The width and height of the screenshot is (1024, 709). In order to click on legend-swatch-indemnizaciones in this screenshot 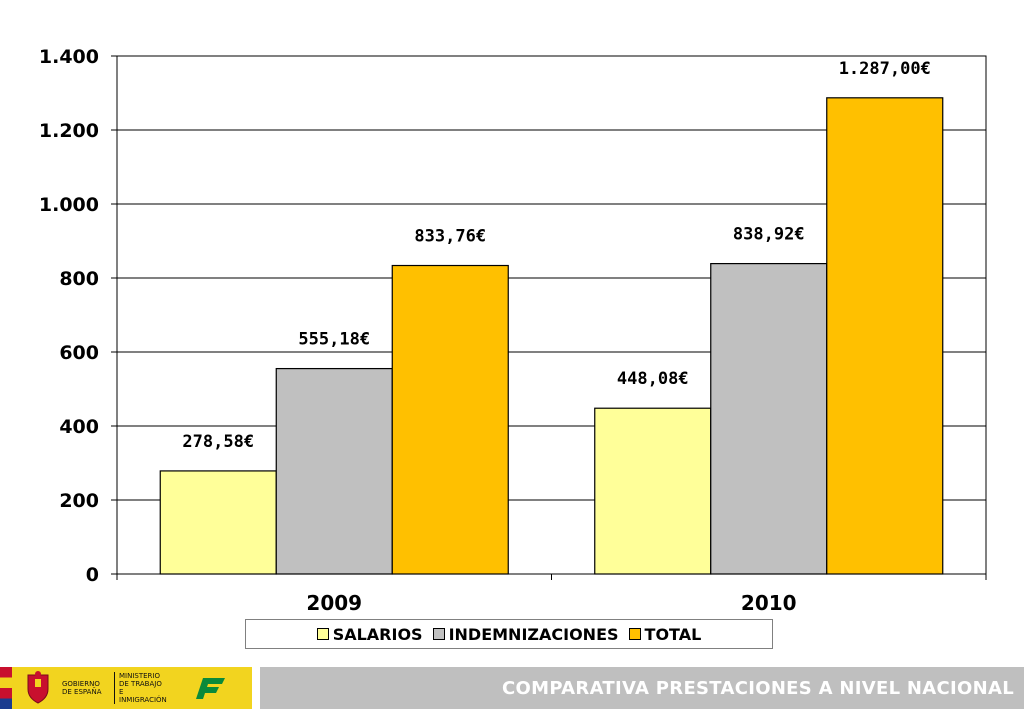, I will do `click(438, 634)`.